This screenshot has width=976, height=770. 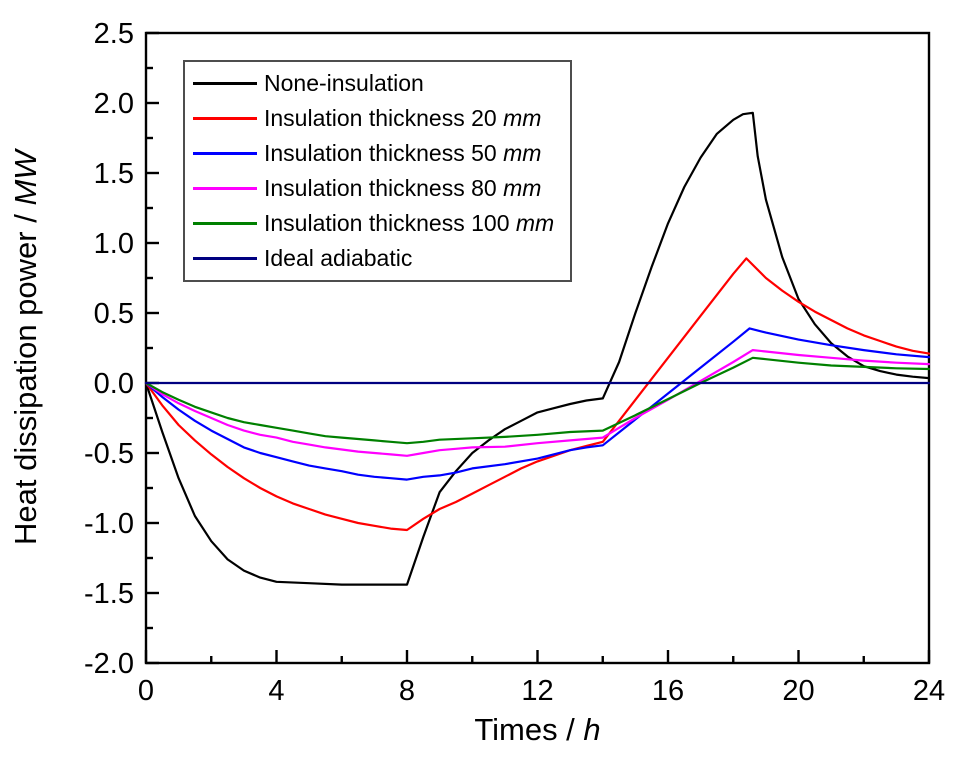 I want to click on y-tick-label: 1.5, so click(x=114, y=174).